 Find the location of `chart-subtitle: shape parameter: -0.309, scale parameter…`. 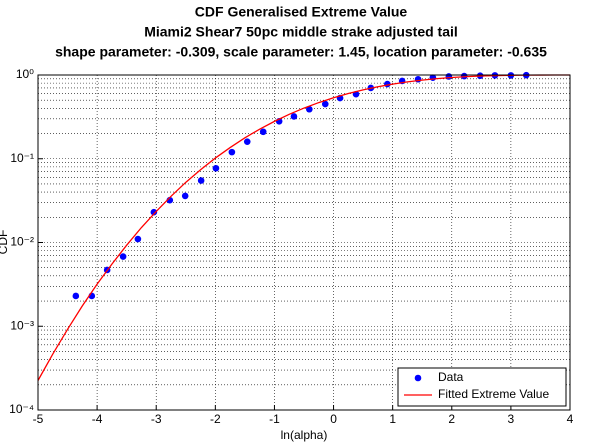

chart-subtitle: shape parameter: -0.309, scale parameter… is located at coordinates (301, 52).